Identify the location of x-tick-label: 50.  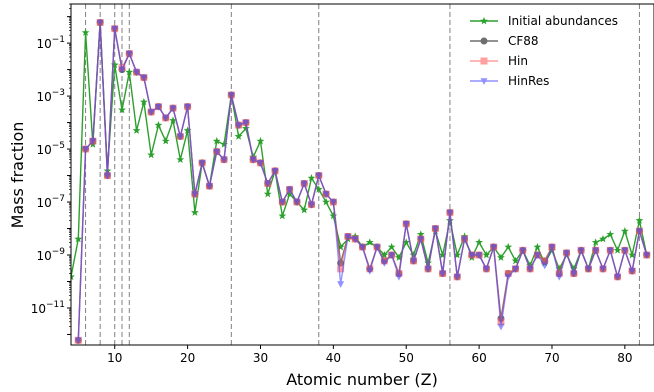
(406, 358).